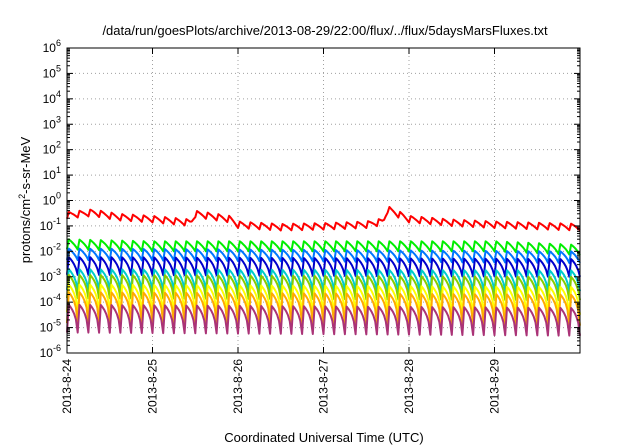 This screenshot has height=448, width=640. Describe the element at coordinates (50, 300) in the screenshot. I see `y-tick-label: 10⁻⁴` at that location.